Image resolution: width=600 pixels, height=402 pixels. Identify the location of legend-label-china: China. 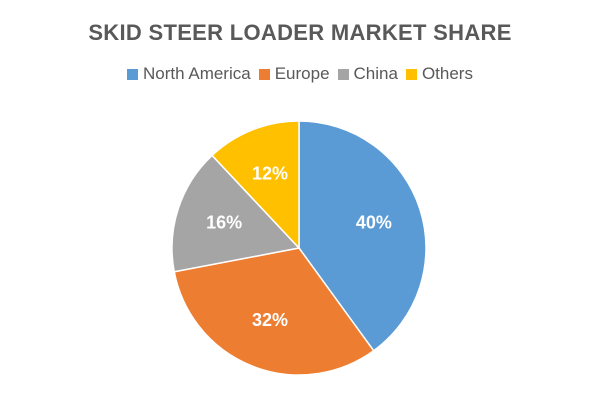
(375, 73).